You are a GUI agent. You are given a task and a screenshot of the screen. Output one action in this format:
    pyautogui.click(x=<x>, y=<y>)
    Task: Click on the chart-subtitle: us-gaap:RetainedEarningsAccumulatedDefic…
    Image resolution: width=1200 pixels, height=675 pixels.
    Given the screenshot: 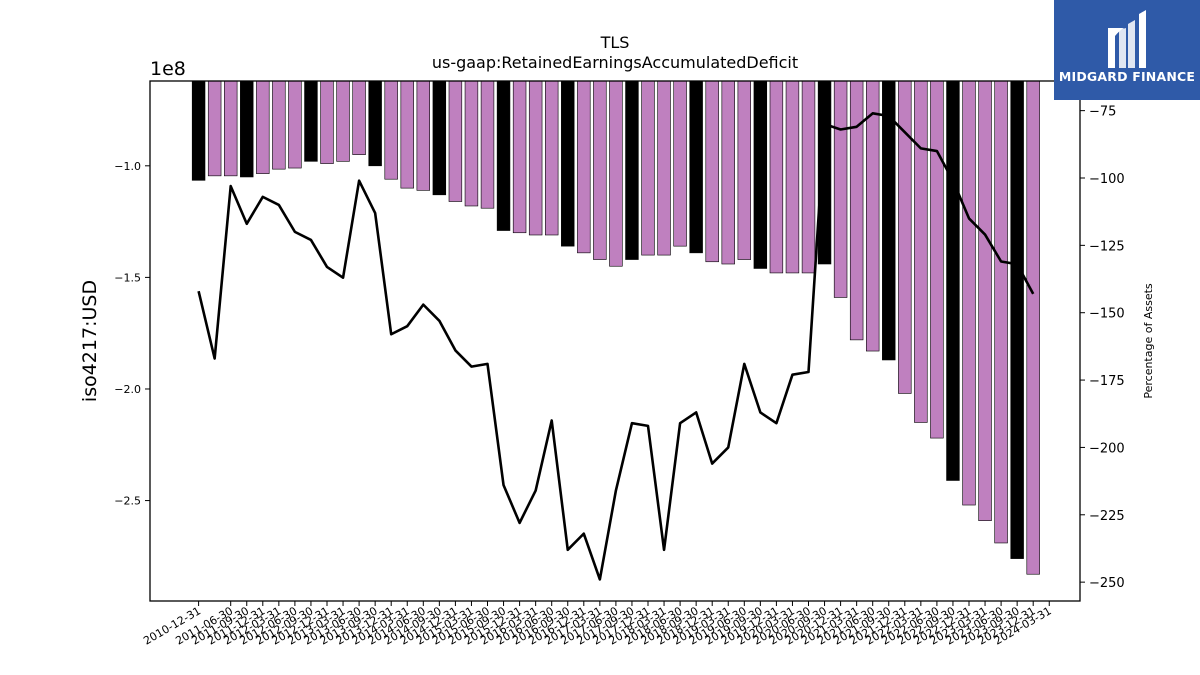 What is the action you would take?
    pyautogui.click(x=615, y=62)
    